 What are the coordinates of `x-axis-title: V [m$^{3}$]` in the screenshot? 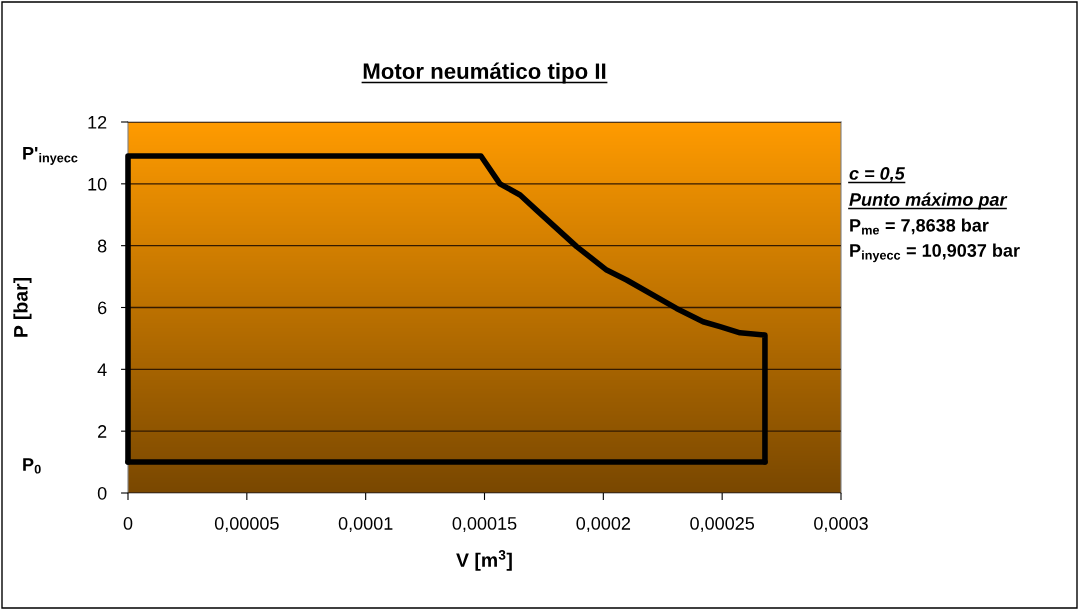 It's located at (484, 560).